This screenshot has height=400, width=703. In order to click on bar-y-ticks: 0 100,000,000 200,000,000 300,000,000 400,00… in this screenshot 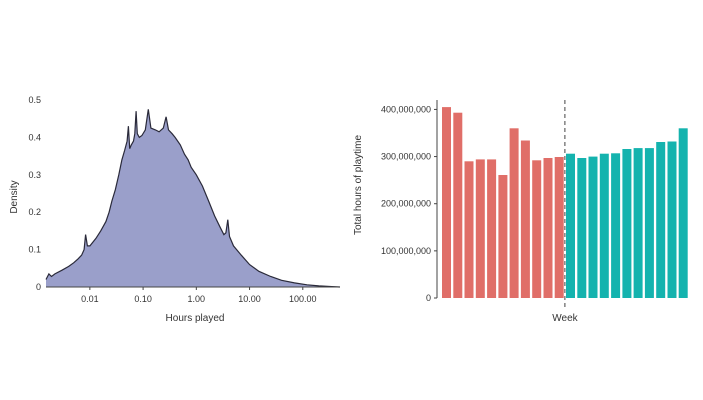, I will do `click(409, 203)`.